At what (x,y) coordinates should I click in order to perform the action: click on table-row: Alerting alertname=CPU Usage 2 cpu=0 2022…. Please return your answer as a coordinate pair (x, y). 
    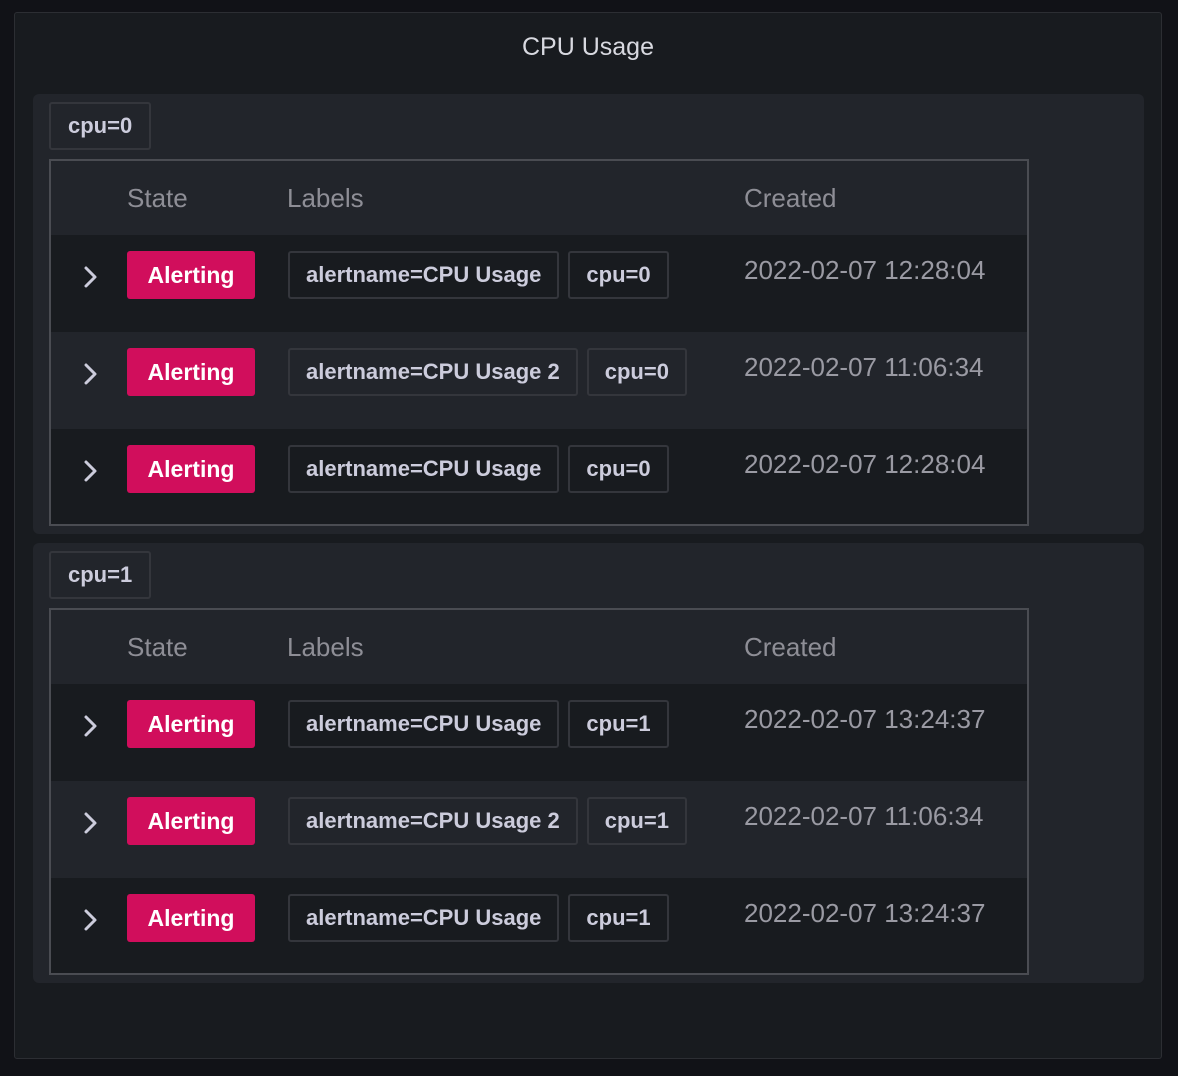
    Looking at the image, I should click on (539, 380).